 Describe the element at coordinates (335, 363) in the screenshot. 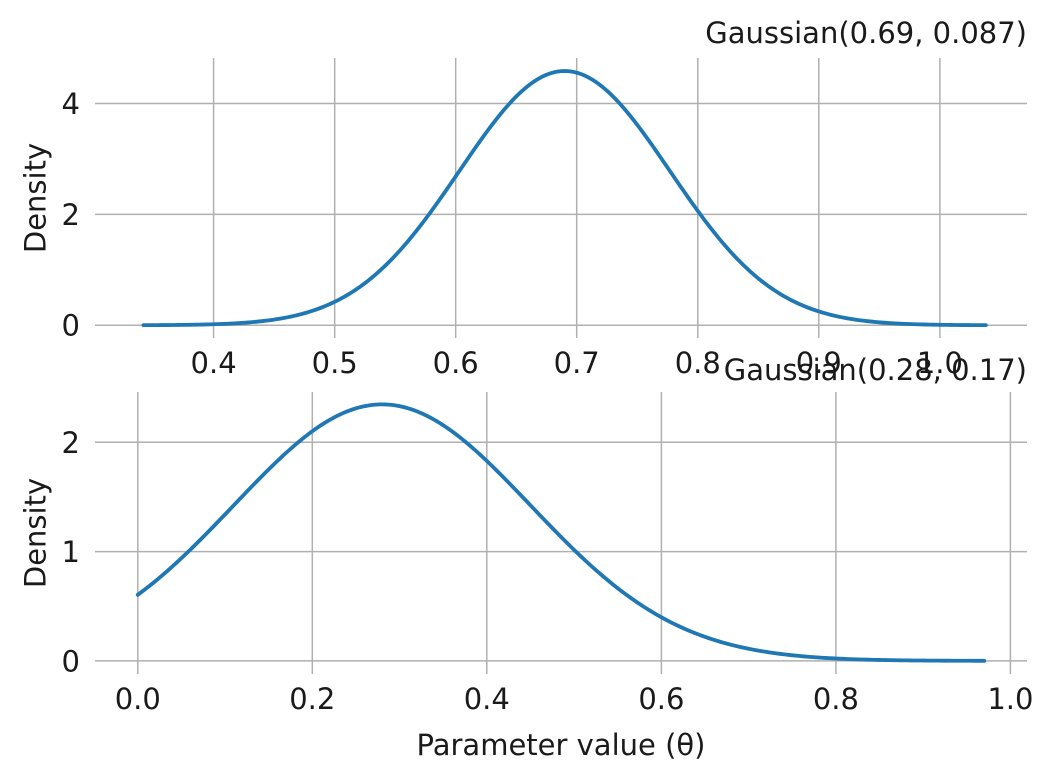

I see `x-tick-label: 0.5` at that location.